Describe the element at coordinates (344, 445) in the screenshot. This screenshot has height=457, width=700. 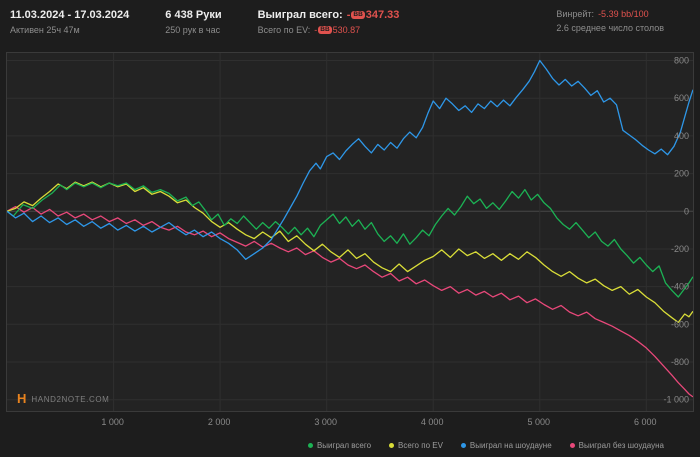
I see `legend-label: Выиграл всего` at that location.